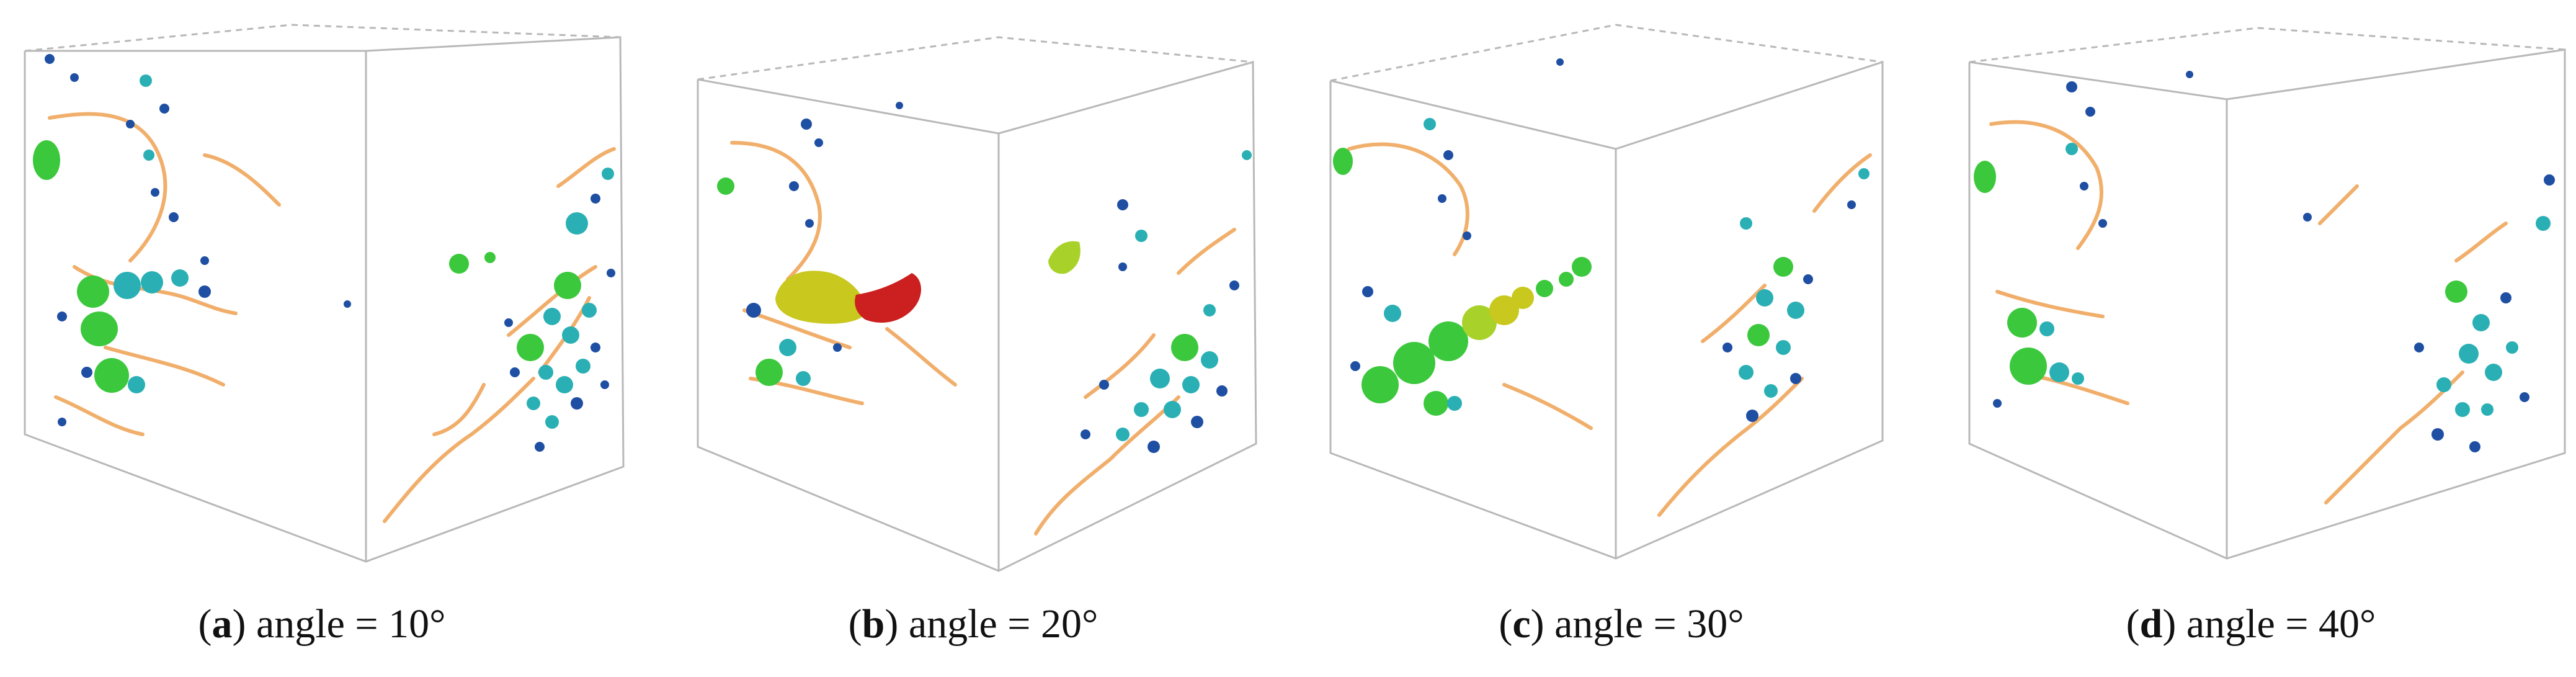  What do you see at coordinates (998, 624) in the screenshot?
I see `panel-label: angle = 20°` at bounding box center [998, 624].